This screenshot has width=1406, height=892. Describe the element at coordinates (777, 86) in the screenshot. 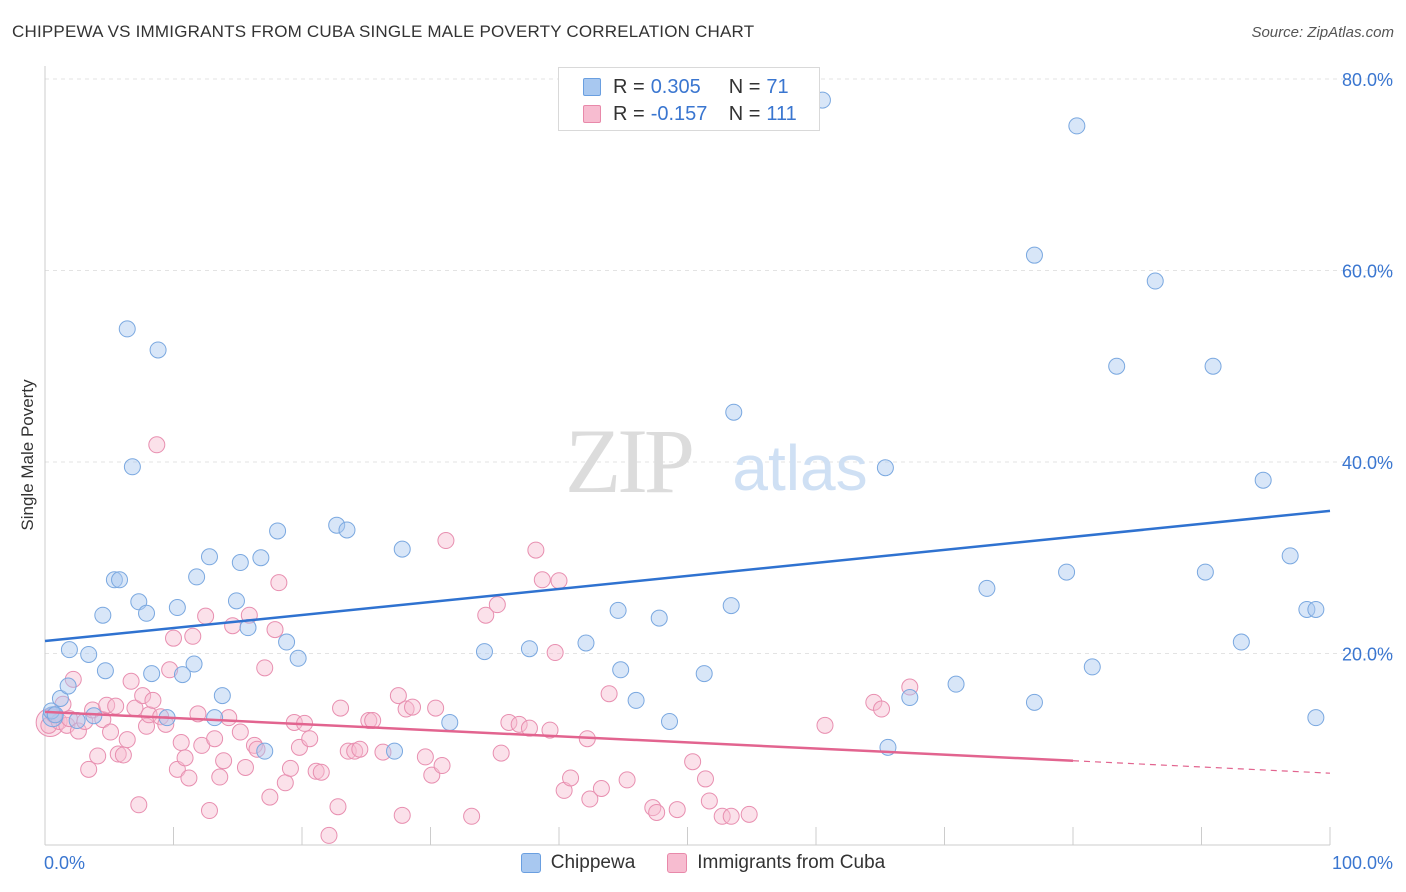

I see `legend-n-value: 71` at that location.